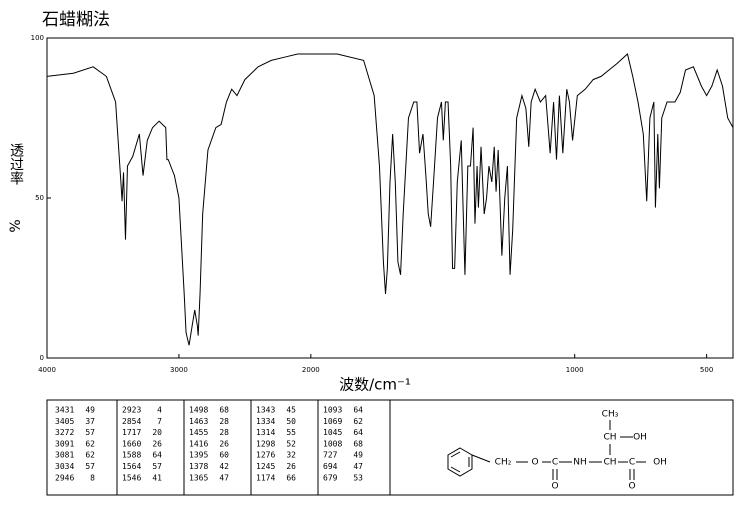 This screenshot has width=737, height=510. What do you see at coordinates (265, 455) in the screenshot?
I see `peak-wavenumber: 1276` at bounding box center [265, 455].